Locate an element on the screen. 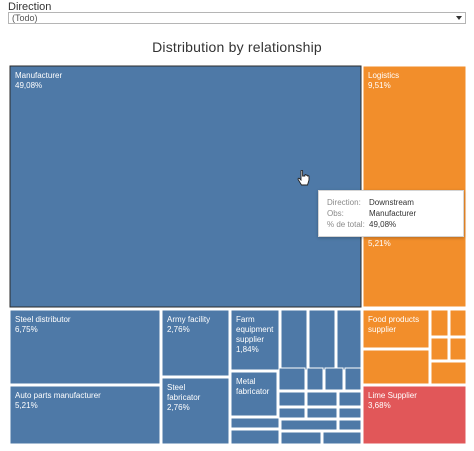 This screenshot has width=474, height=451. hand-cursor-icon is located at coordinates (303, 178).